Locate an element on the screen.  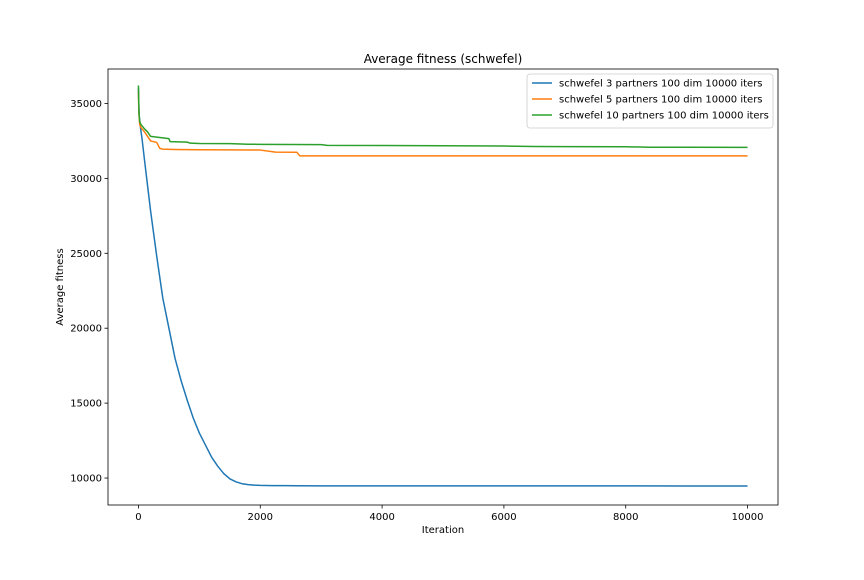
x-tick-label: 8000 is located at coordinates (625, 517).